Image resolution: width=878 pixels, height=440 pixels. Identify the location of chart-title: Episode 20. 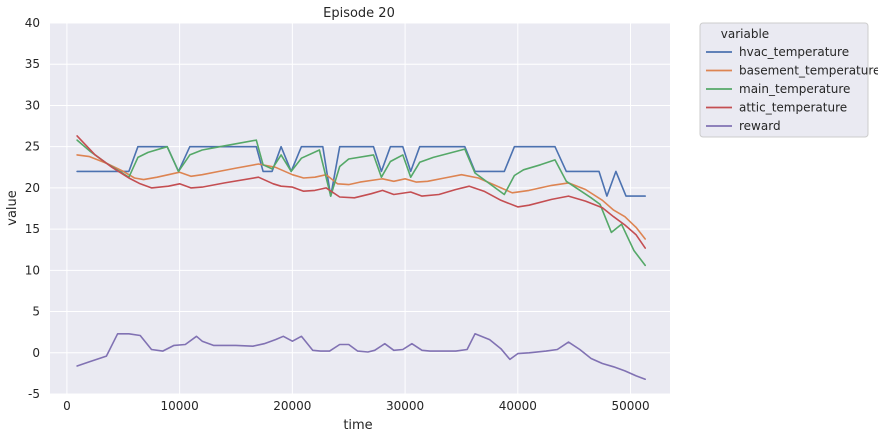
(359, 13).